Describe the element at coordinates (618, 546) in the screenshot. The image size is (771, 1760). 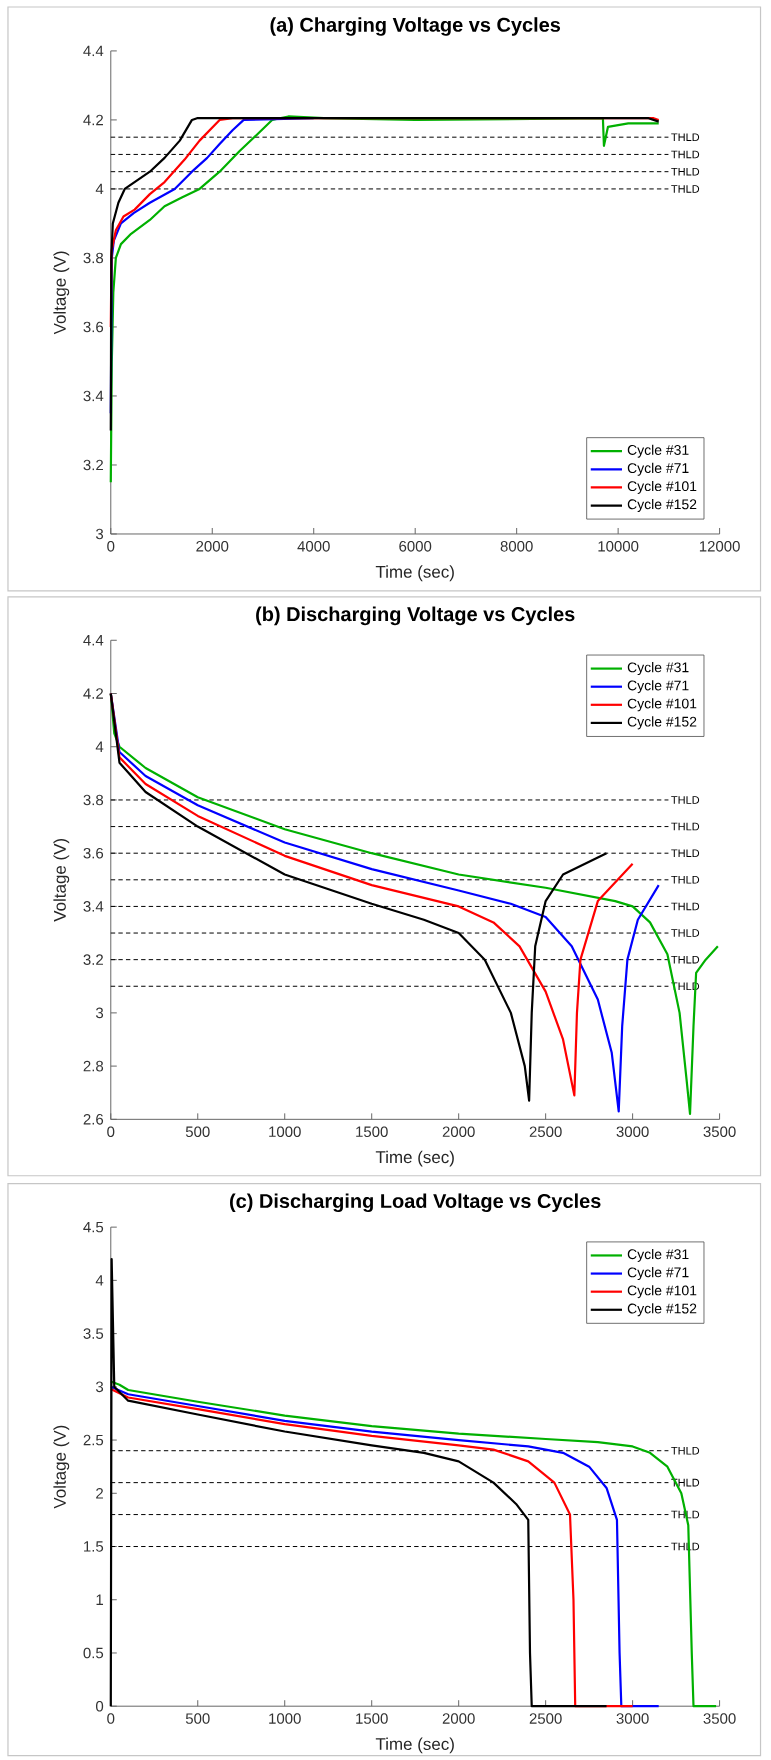
I see `x-tick-label: 10000` at that location.